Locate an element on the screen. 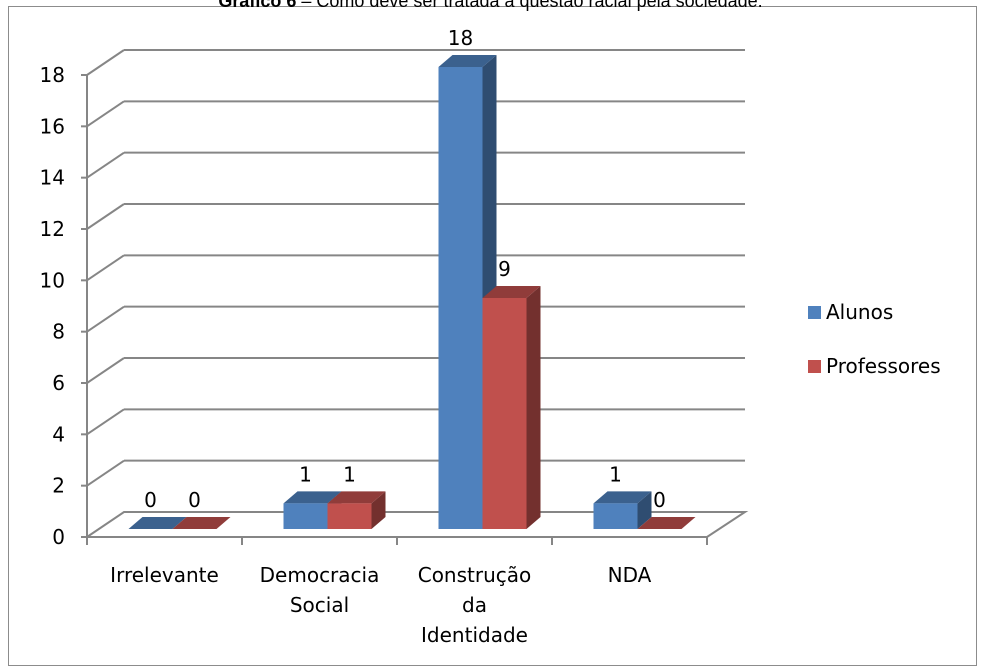  x-tick-label: Democracia is located at coordinates (320, 575).